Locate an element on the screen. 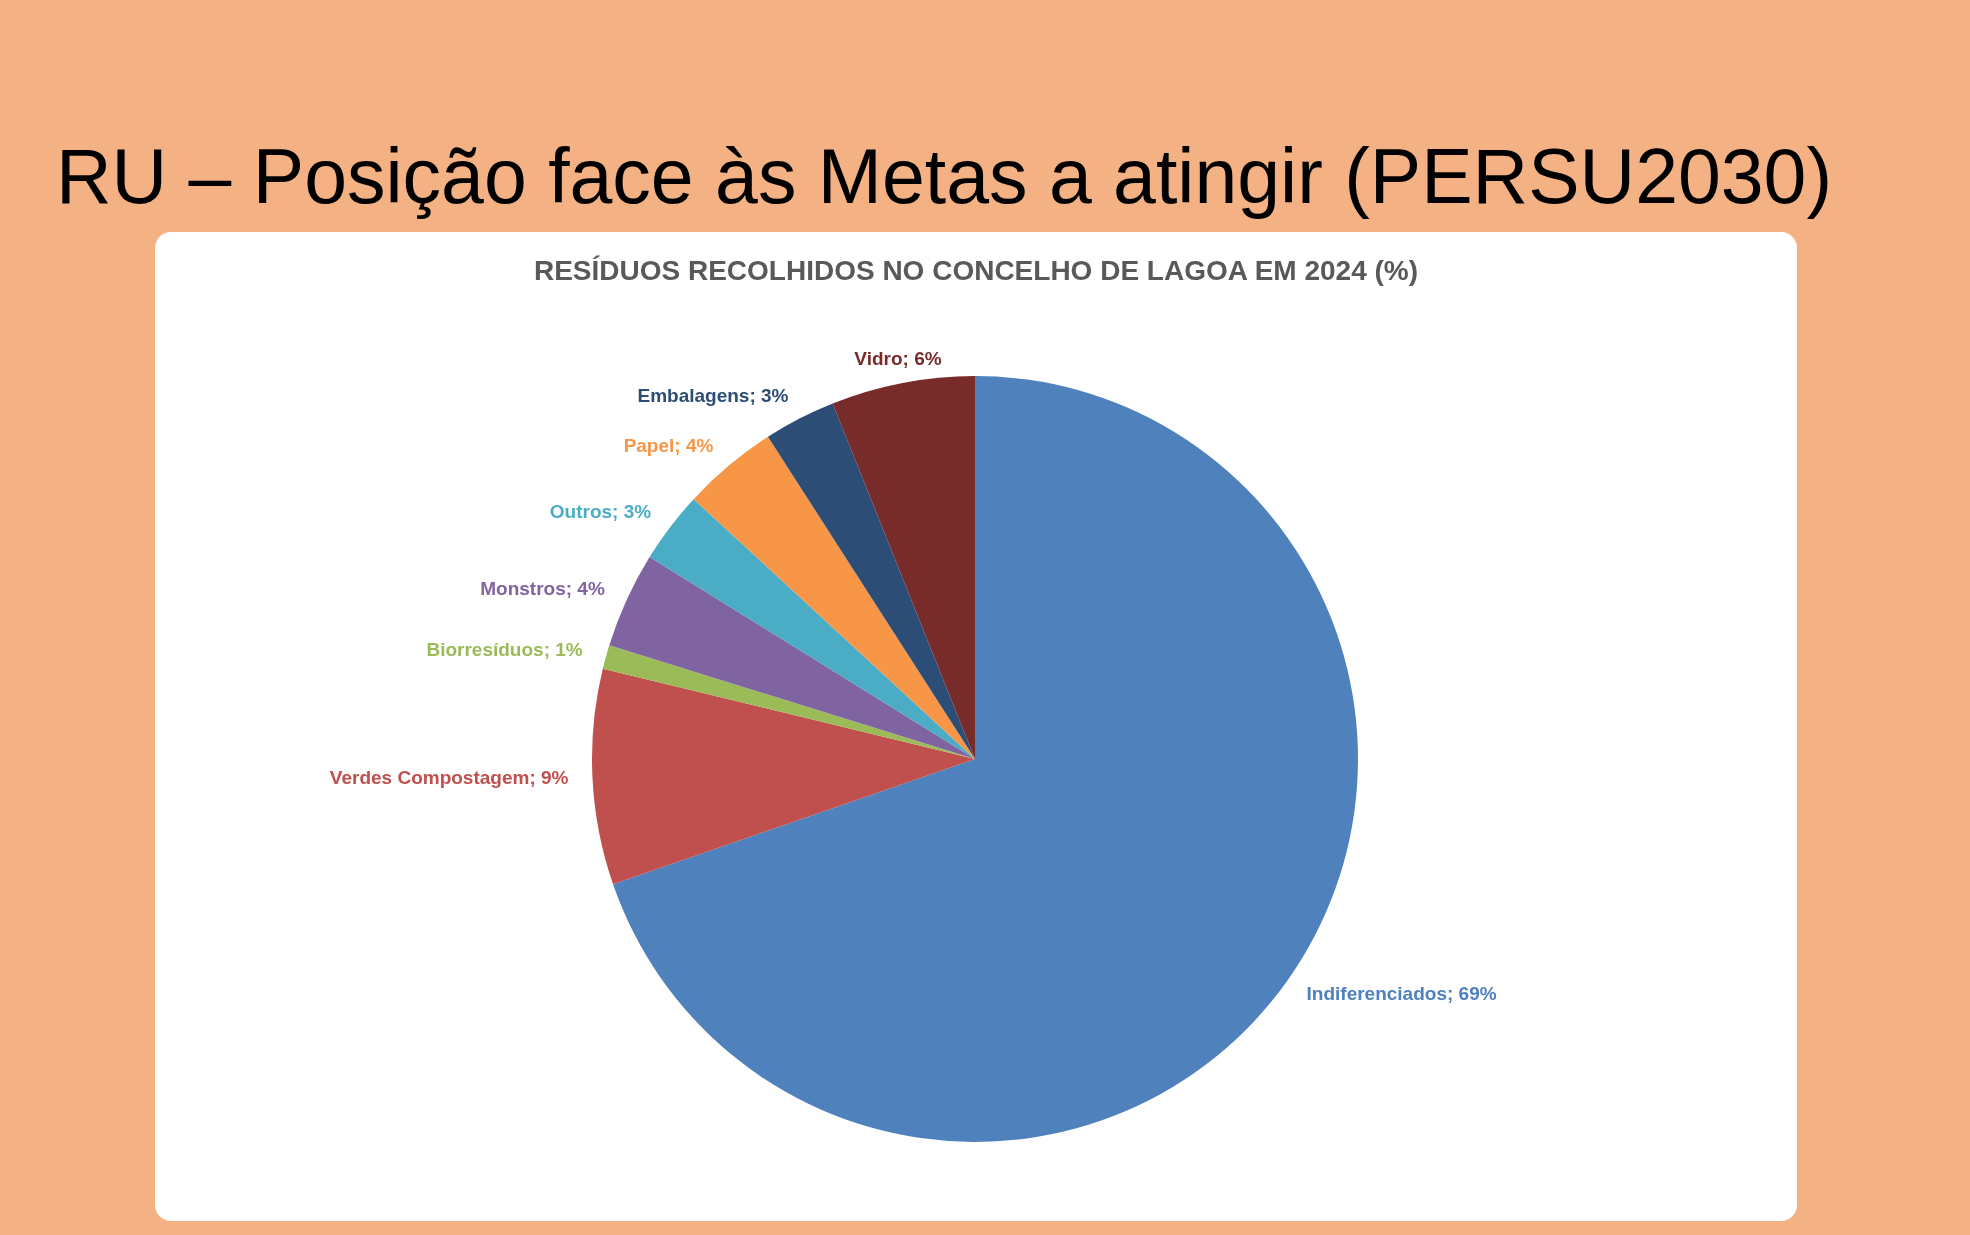 Image resolution: width=1970 pixels, height=1235 pixels. slice-label: Embalagens is located at coordinates (693, 396).